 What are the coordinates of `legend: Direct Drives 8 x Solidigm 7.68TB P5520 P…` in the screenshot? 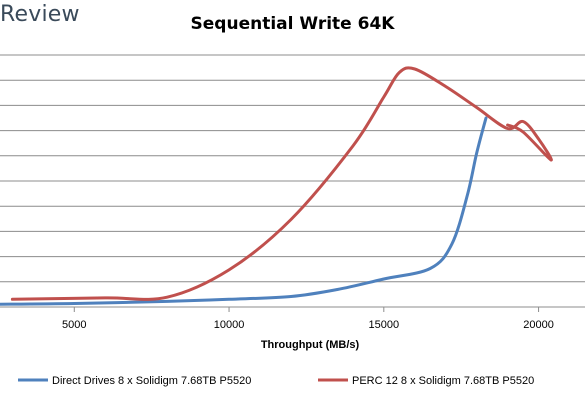 It's located at (276, 381).